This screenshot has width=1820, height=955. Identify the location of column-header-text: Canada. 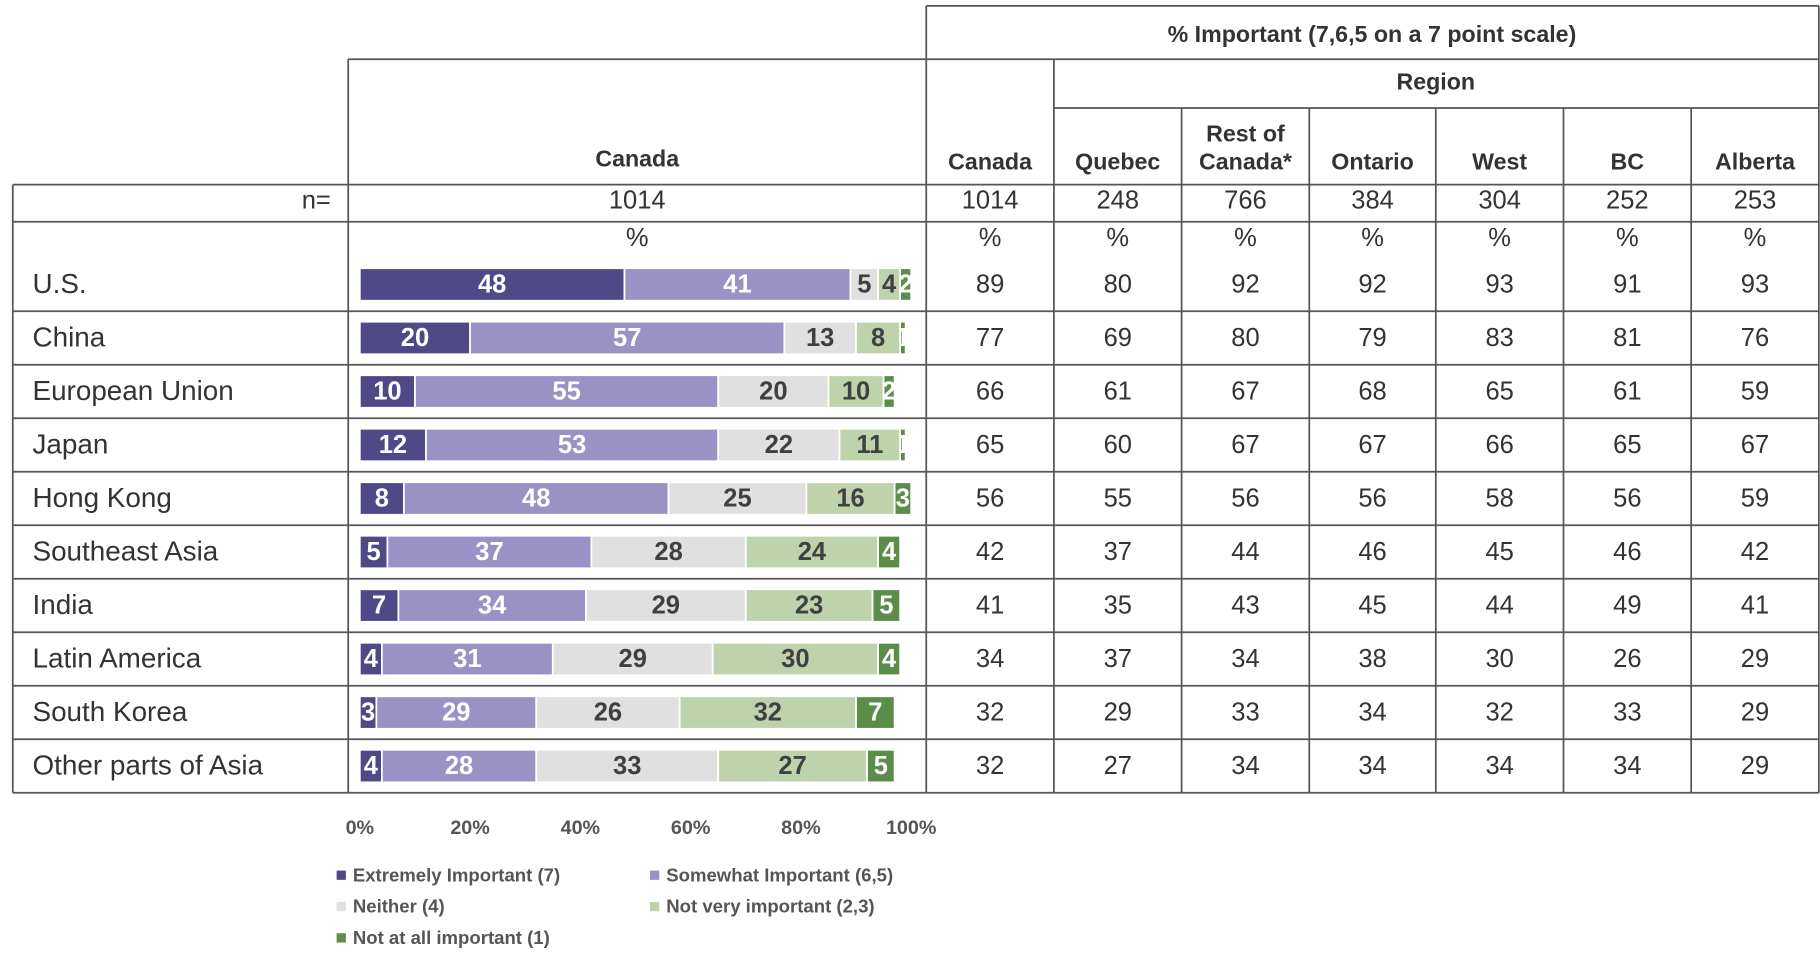
(990, 162).